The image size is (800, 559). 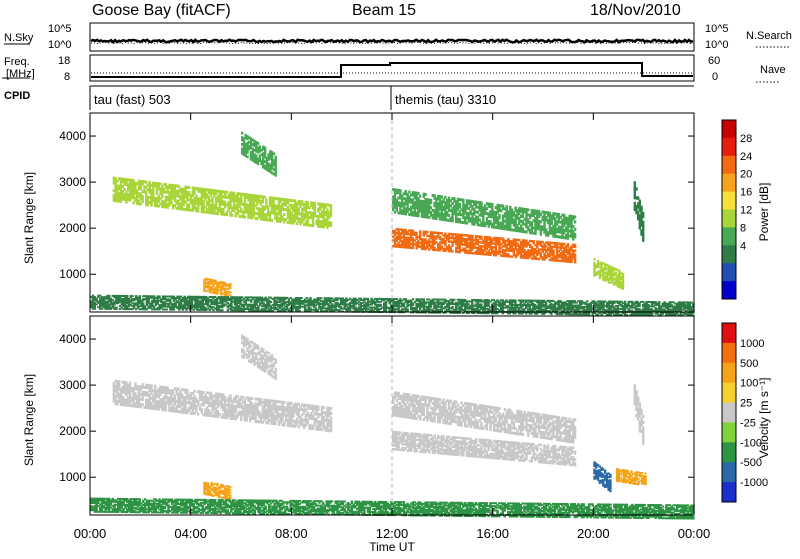 I want to click on cpid-mode-1: tau (fast) 503, so click(x=132, y=99).